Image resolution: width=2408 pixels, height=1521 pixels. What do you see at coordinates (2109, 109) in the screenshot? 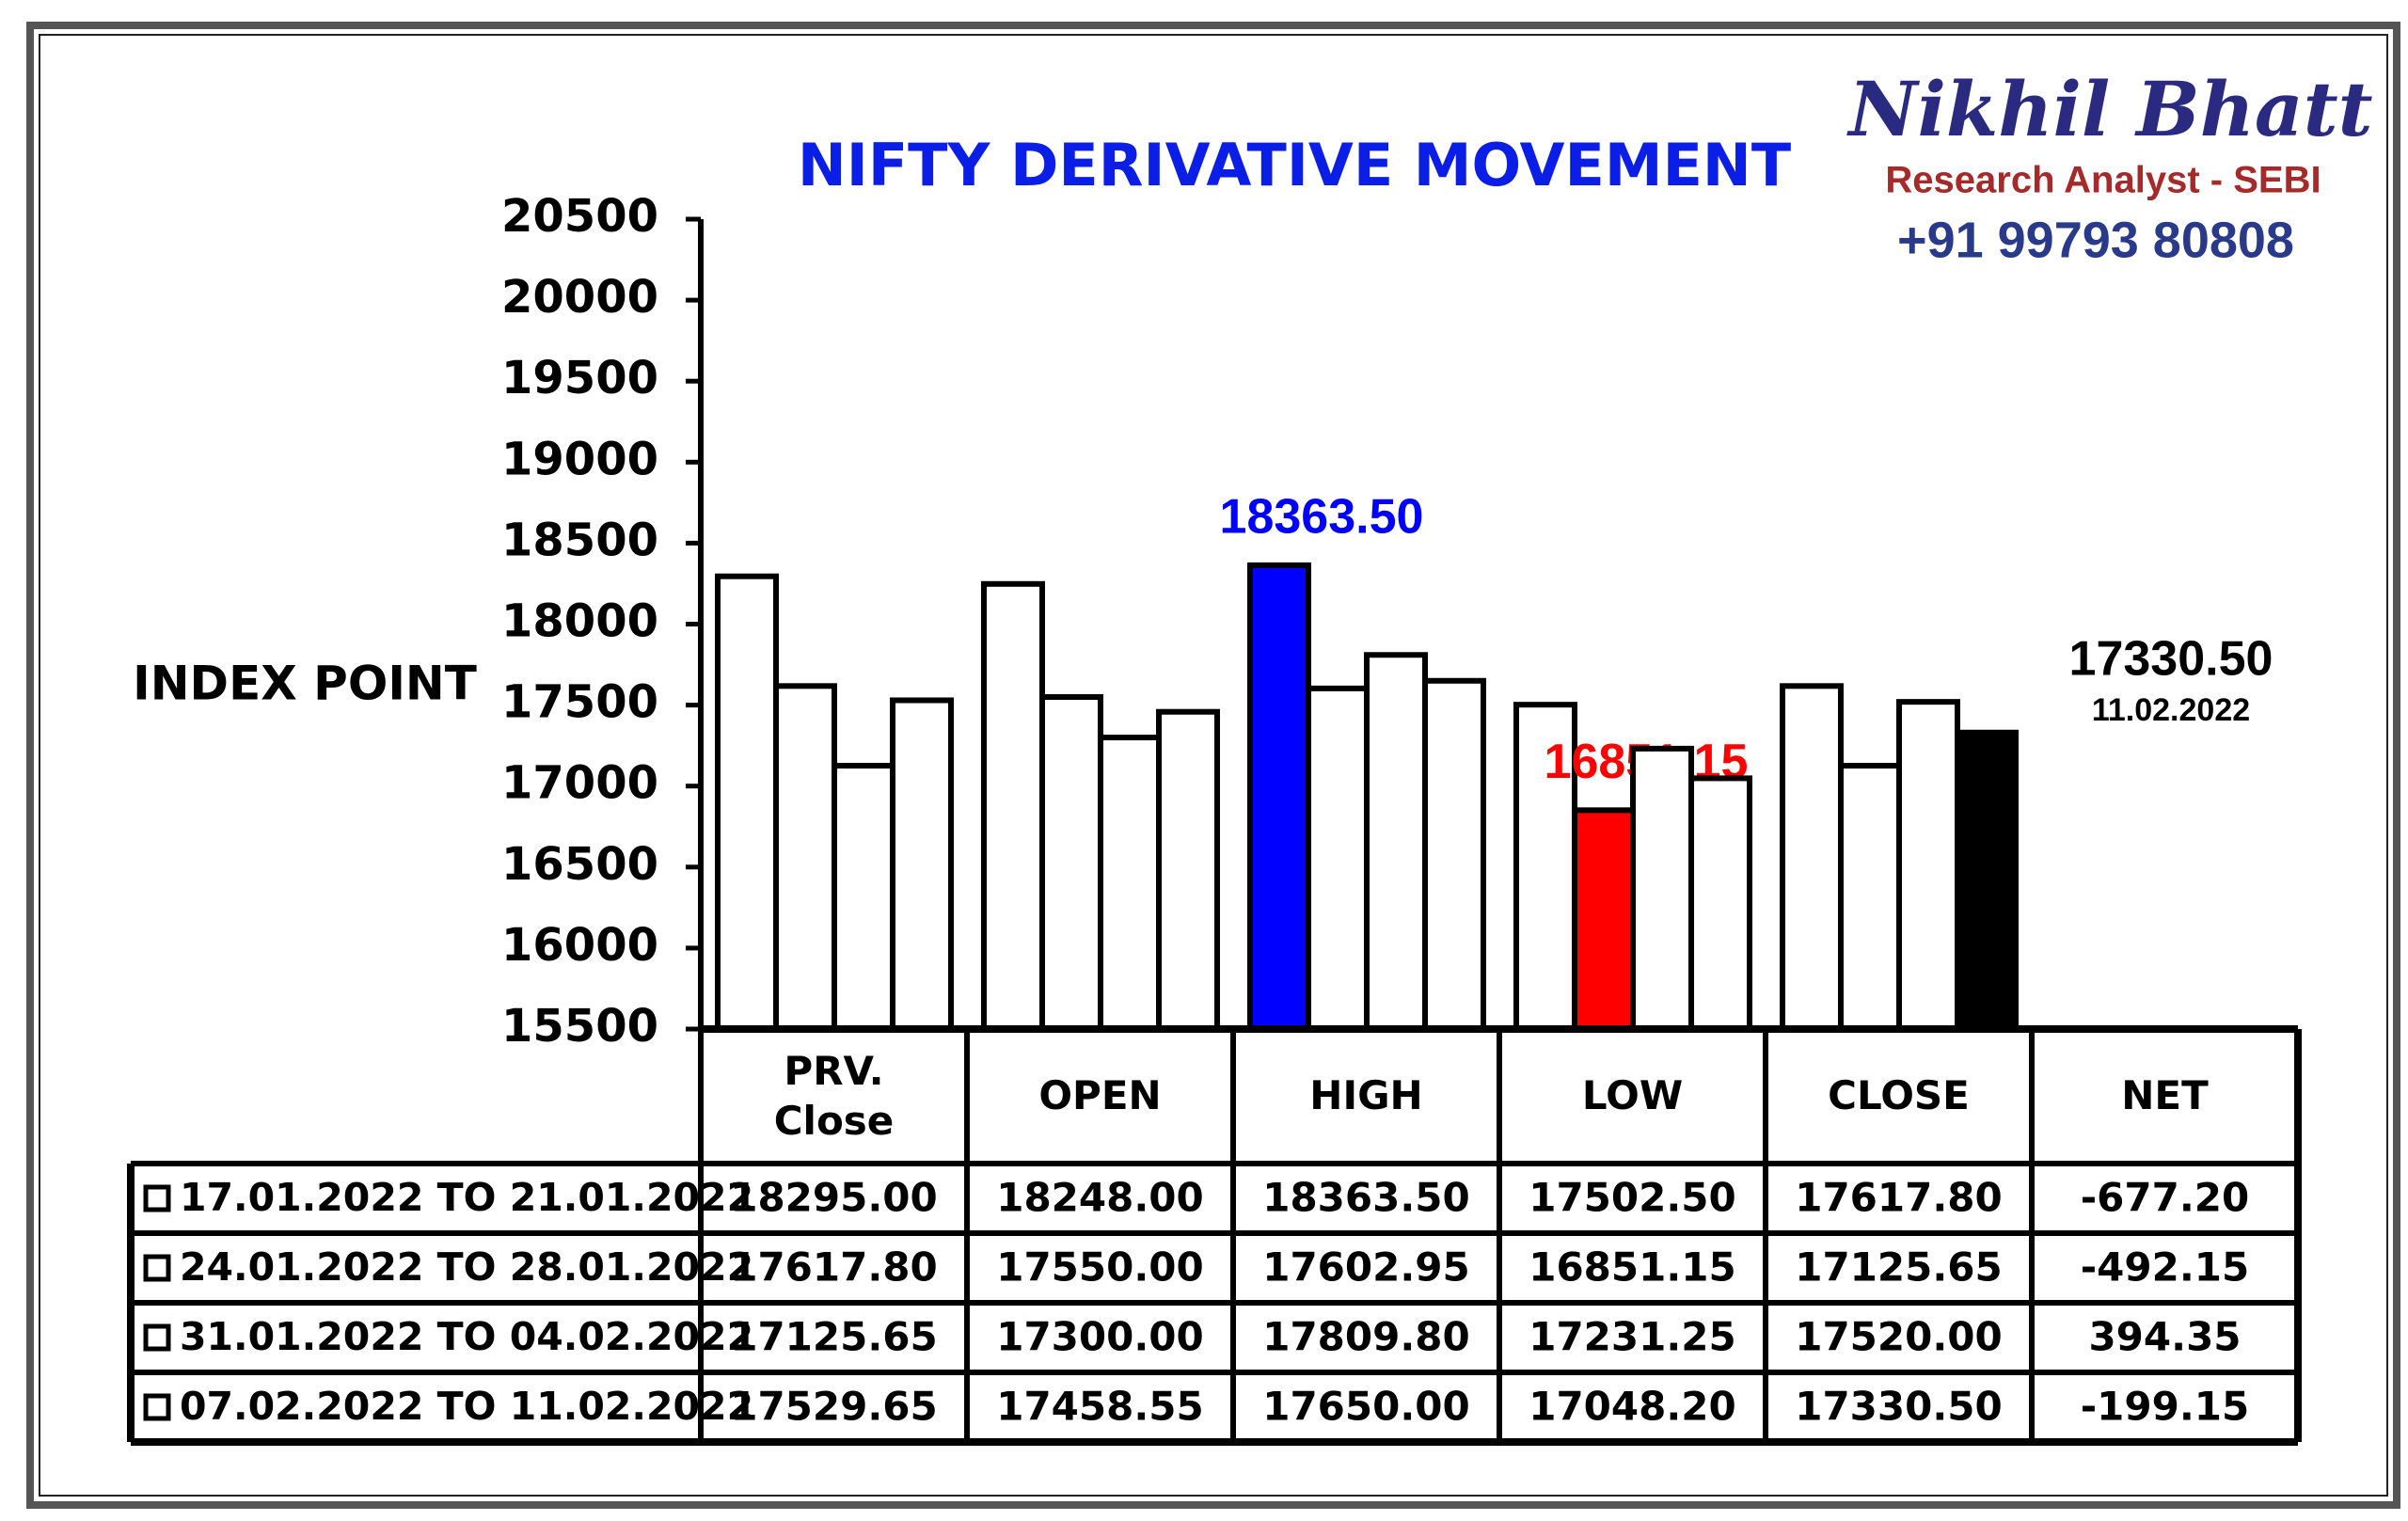
I see `brand-name: Nikhil Bhatt` at bounding box center [2109, 109].